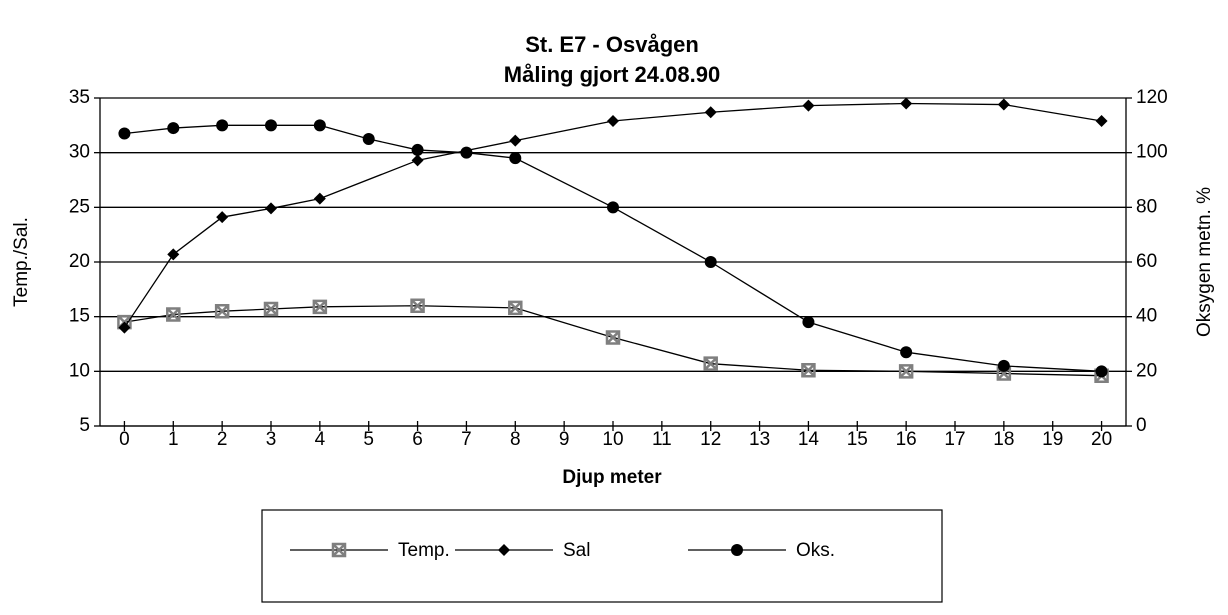 The height and width of the screenshot is (615, 1228). I want to click on x-tick-label: 1, so click(173, 439).